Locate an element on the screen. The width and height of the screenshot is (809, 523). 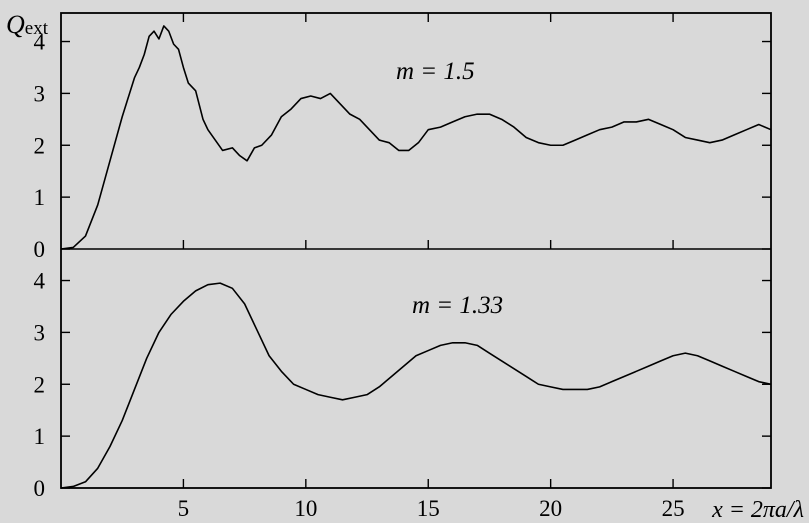
annotation-m-1-33: m = 1.33 is located at coordinates (457, 305).